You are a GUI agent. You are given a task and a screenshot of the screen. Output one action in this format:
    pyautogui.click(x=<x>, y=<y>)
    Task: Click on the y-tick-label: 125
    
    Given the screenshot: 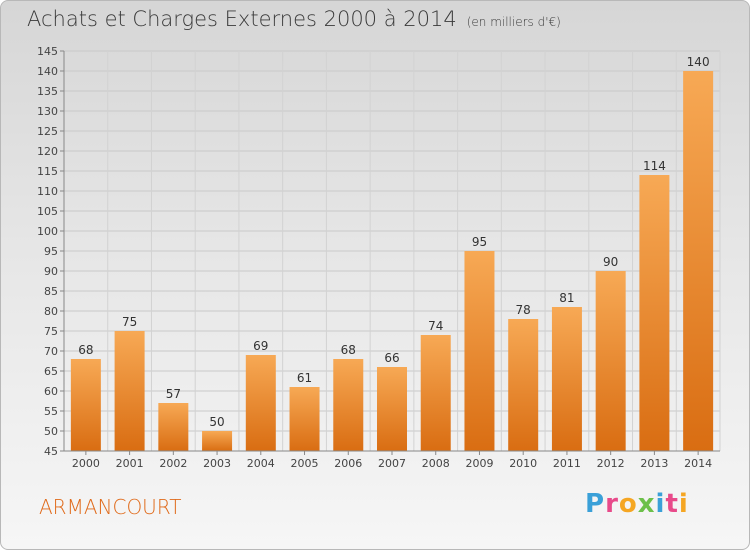 What is the action you would take?
    pyautogui.click(x=47, y=131)
    